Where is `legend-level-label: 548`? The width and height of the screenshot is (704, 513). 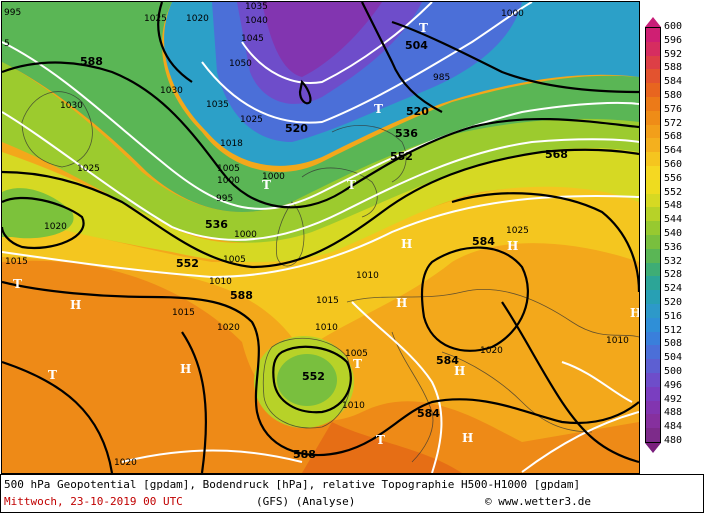 legend-level-label: 548 is located at coordinates (673, 206).